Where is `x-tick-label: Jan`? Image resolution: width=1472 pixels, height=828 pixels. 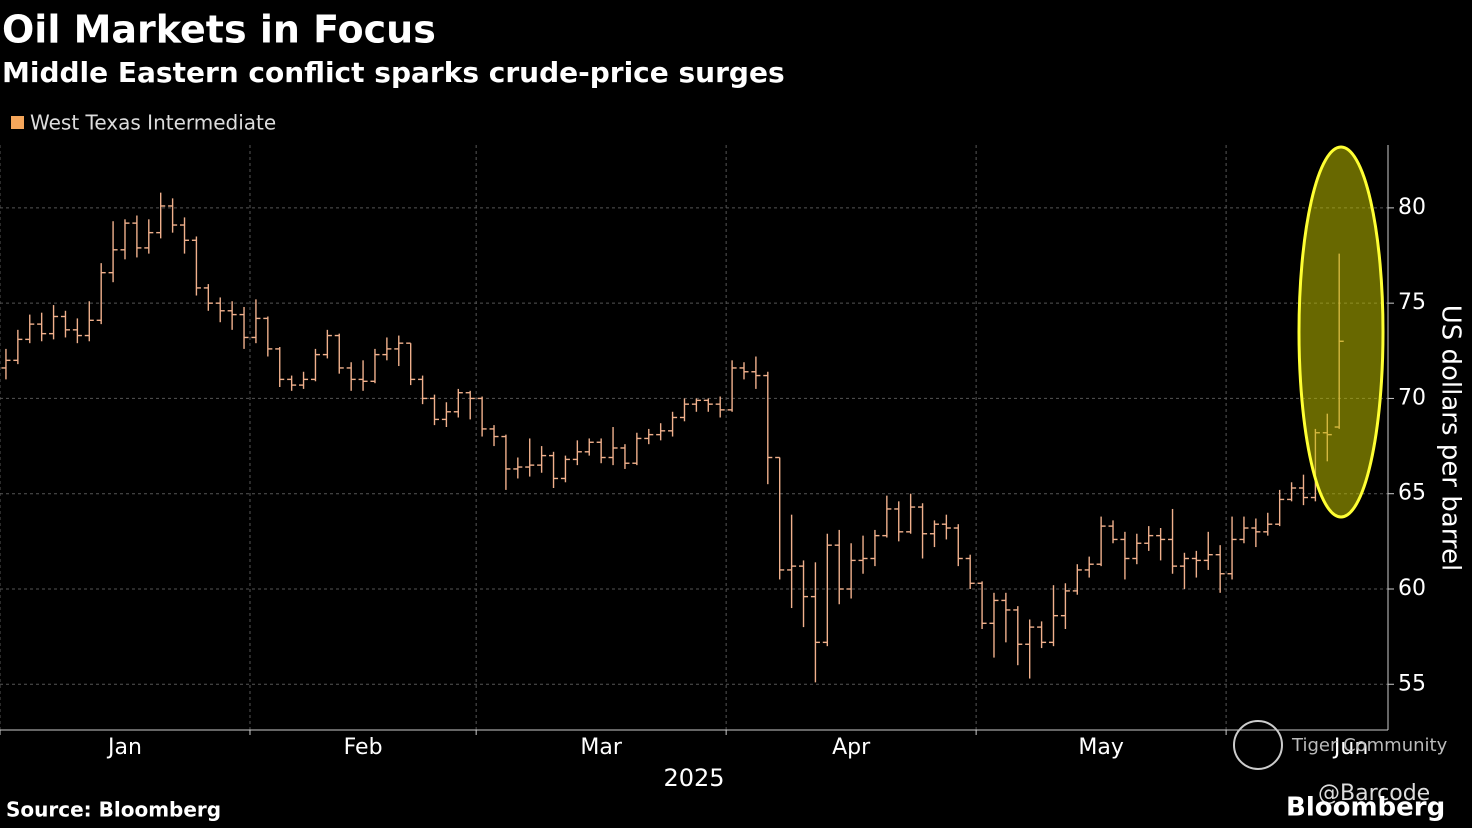 x-tick-label: Jan is located at coordinates (124, 747).